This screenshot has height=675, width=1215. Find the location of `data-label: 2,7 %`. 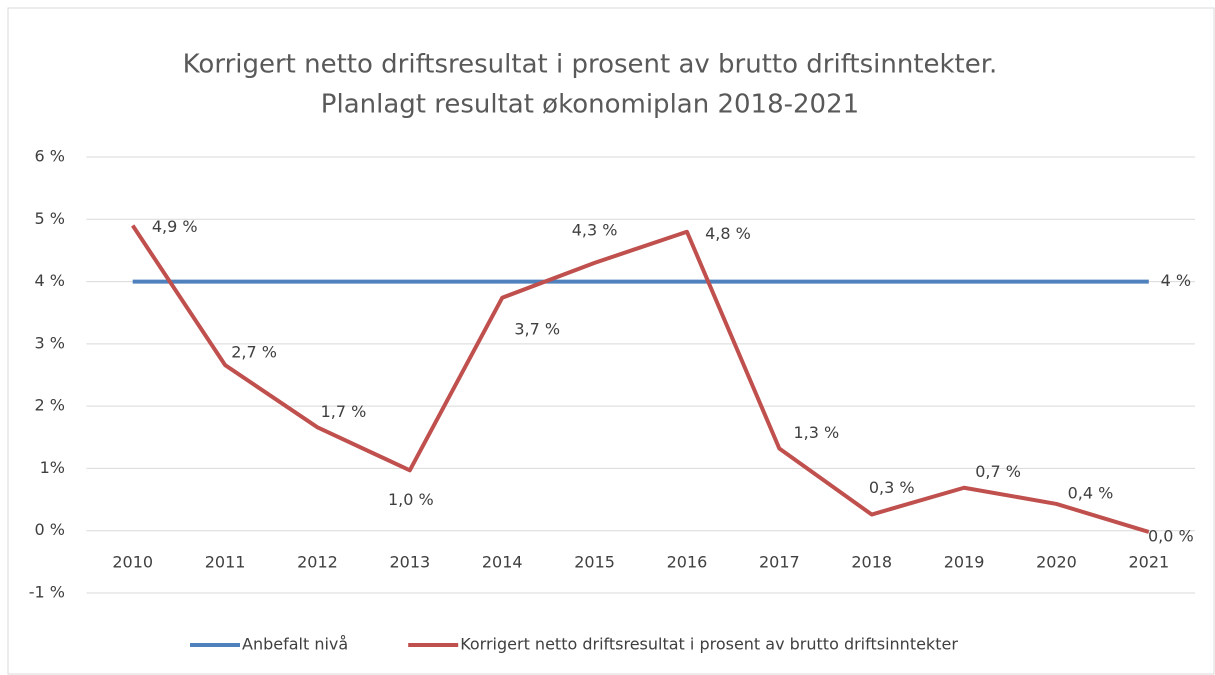

data-label: 2,7 % is located at coordinates (254, 352).